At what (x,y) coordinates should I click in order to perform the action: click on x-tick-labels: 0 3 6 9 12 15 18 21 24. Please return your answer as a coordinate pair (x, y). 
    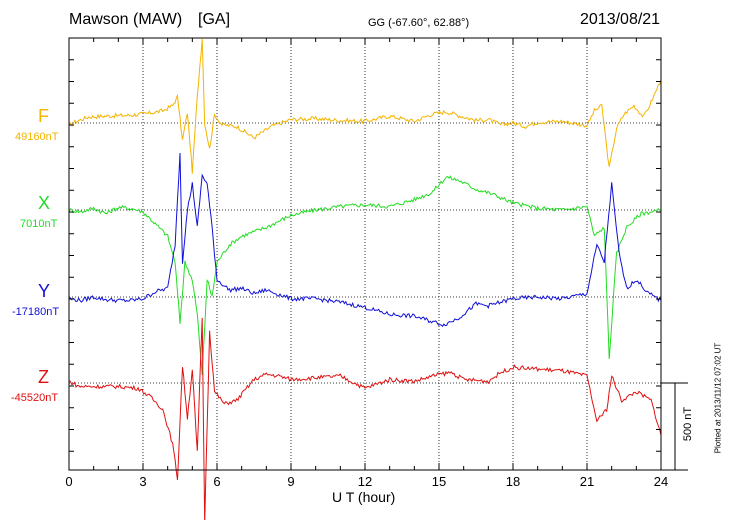
    Looking at the image, I should click on (366, 481).